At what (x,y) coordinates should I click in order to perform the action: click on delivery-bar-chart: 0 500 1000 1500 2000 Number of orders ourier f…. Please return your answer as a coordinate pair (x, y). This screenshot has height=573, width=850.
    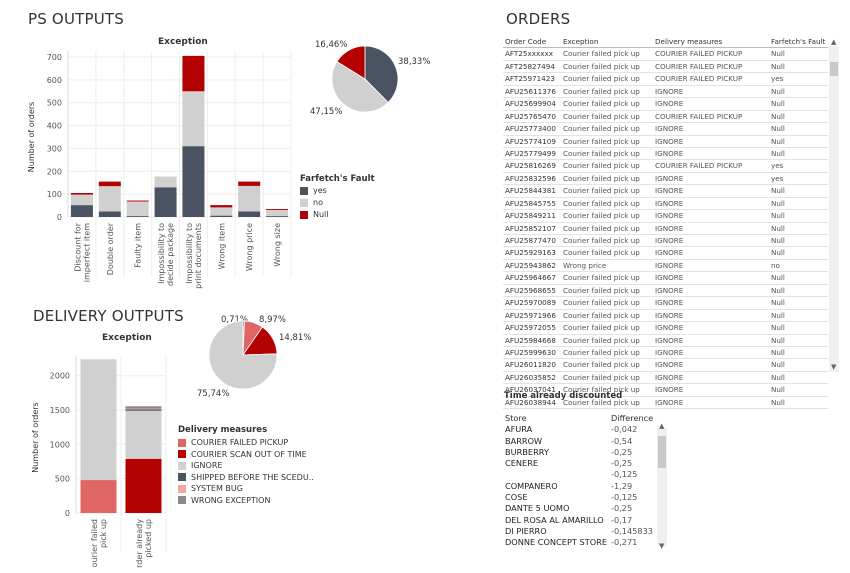
    Looking at the image, I should click on (99, 462).